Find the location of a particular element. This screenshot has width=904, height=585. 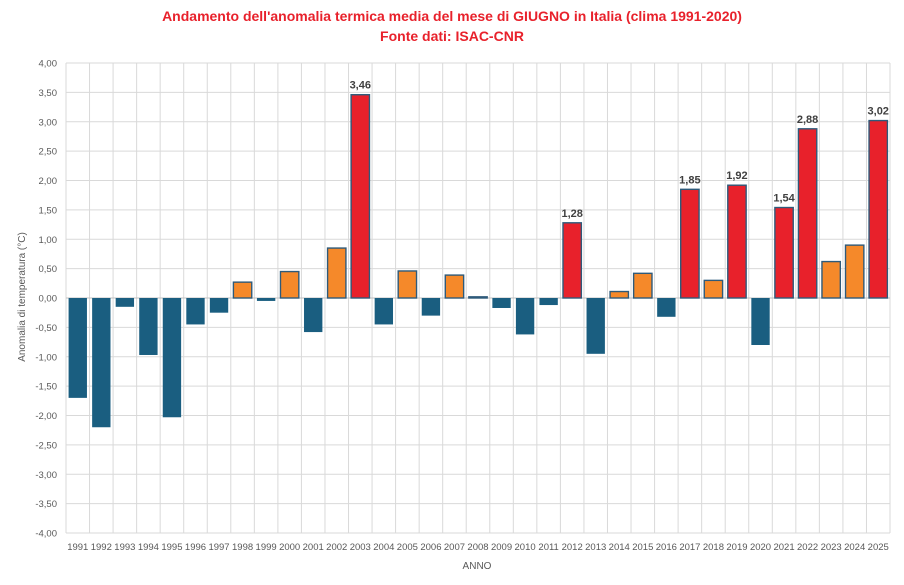

x-tick-label: 1998 is located at coordinates (242, 547).